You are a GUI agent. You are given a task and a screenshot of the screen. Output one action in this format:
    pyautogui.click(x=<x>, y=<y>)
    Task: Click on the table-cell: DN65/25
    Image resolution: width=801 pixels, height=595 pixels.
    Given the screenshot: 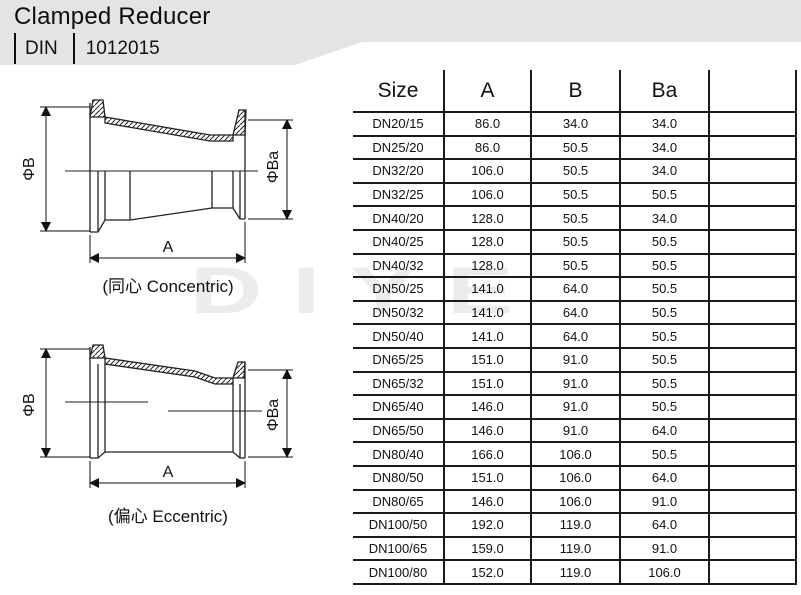 What is the action you would take?
    pyautogui.click(x=399, y=360)
    